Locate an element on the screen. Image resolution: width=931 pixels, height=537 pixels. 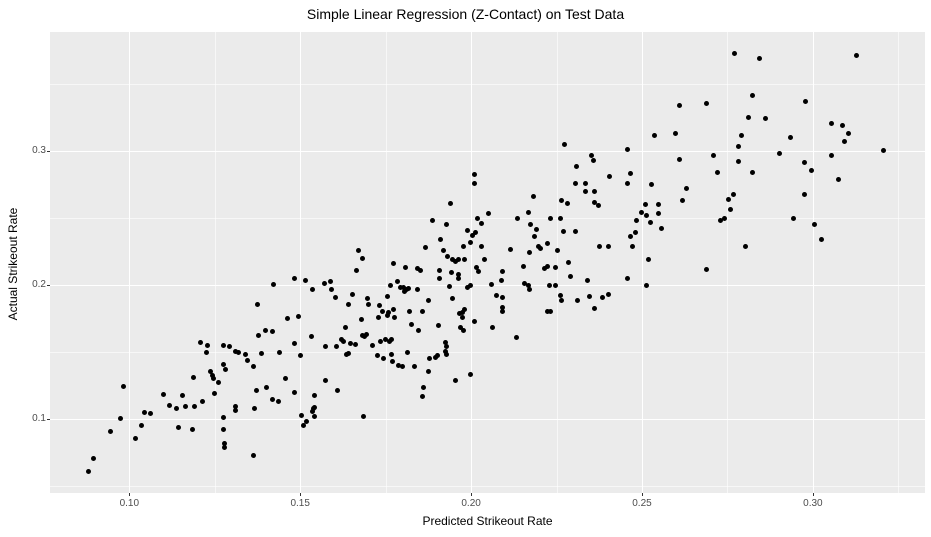
gridline-minor-y is located at coordinates (487, 218).